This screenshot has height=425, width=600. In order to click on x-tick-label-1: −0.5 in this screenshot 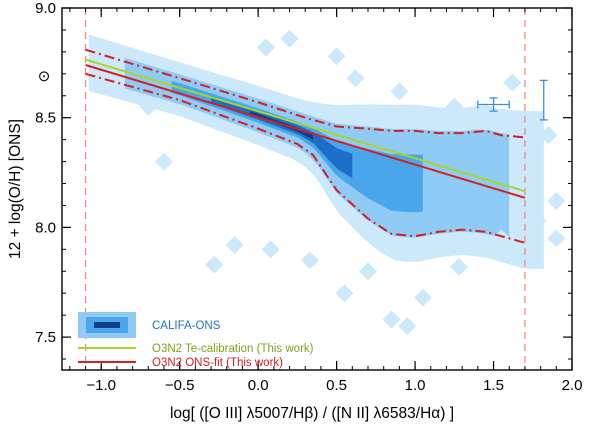, I will do `click(180, 385)`.